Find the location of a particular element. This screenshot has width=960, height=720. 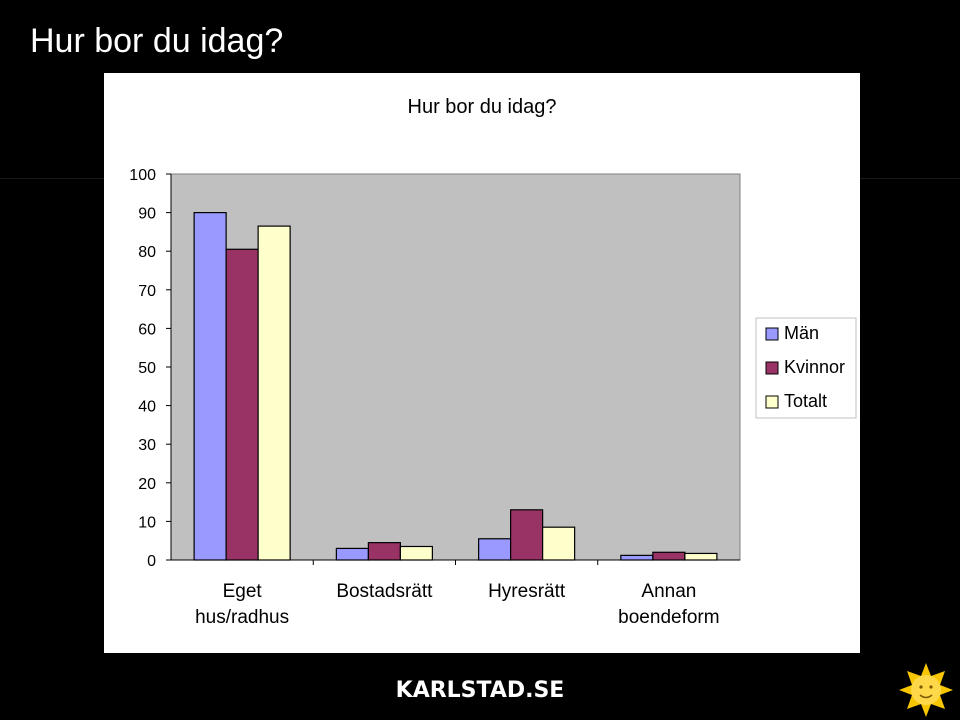

y-tick-label: 100 is located at coordinates (142, 175).